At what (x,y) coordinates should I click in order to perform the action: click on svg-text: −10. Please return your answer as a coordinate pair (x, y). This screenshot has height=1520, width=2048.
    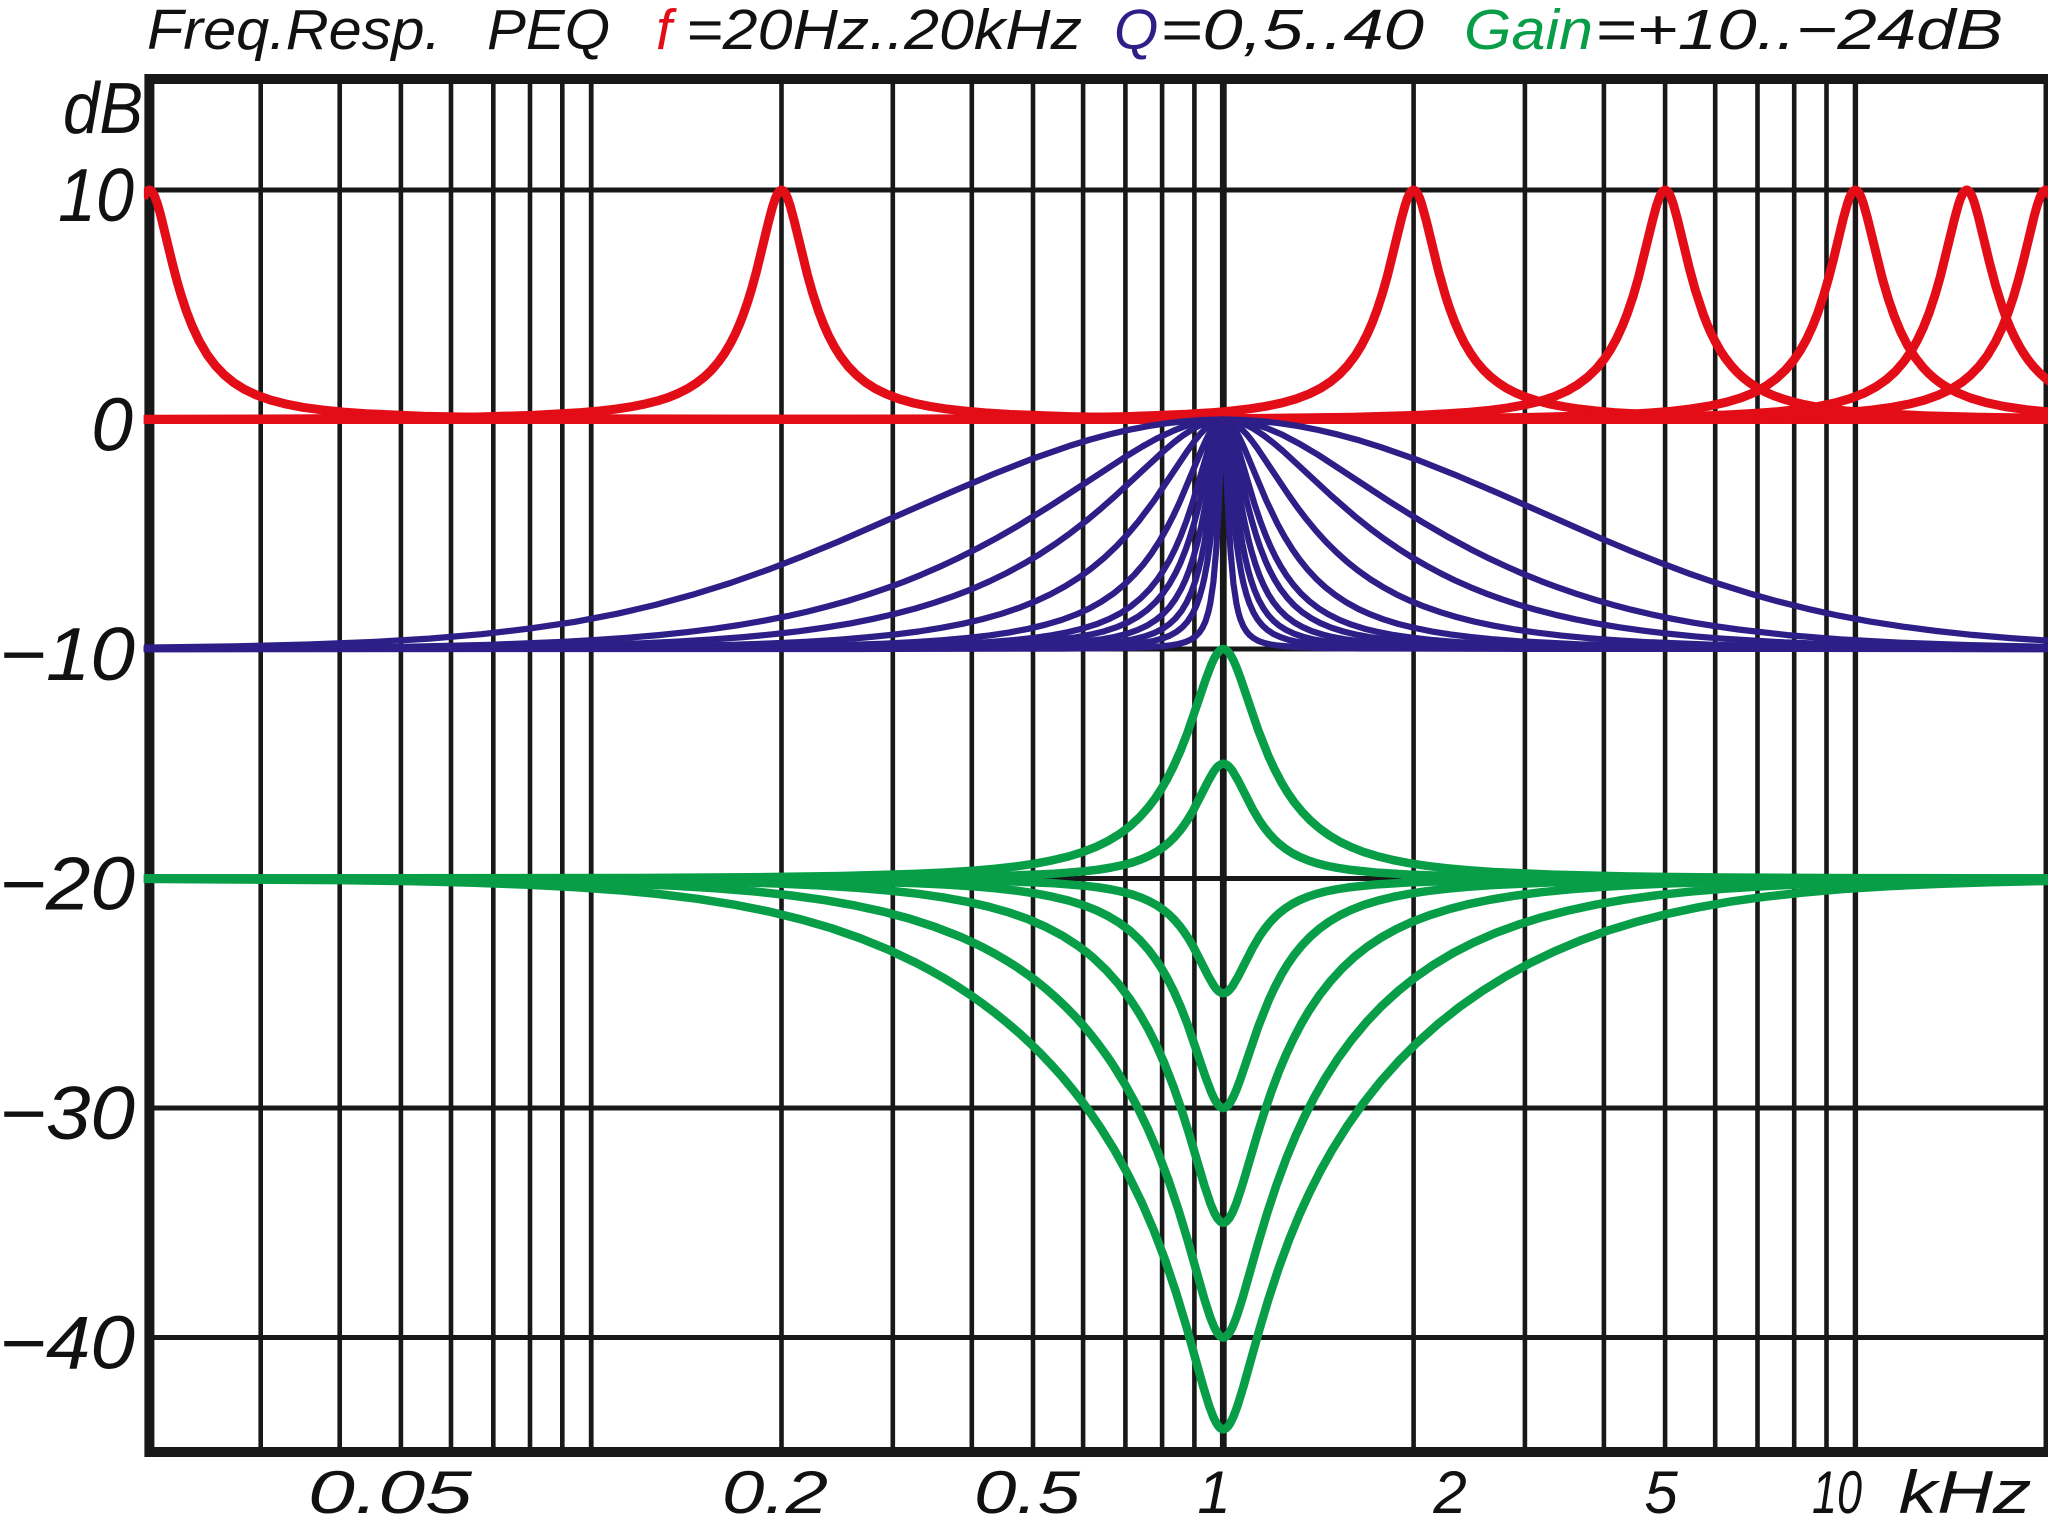
    Looking at the image, I should click on (67, 654).